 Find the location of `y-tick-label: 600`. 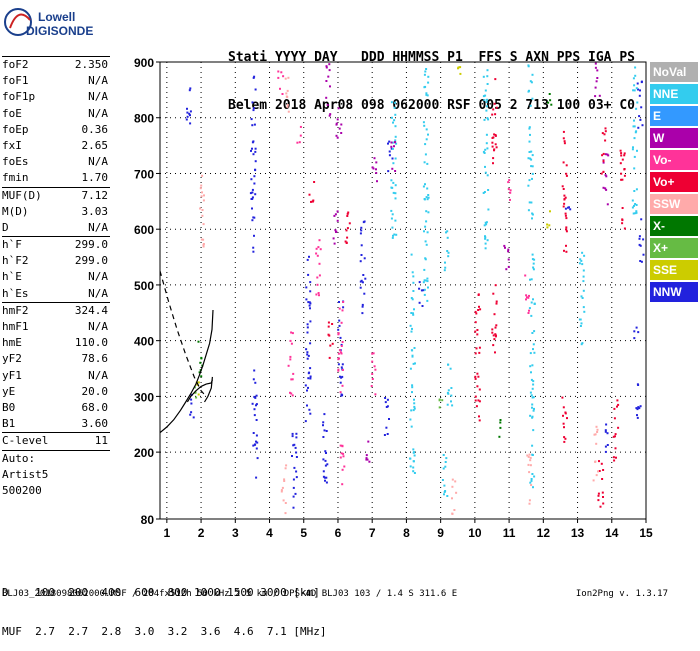

y-tick-label: 600 is located at coordinates (144, 230).